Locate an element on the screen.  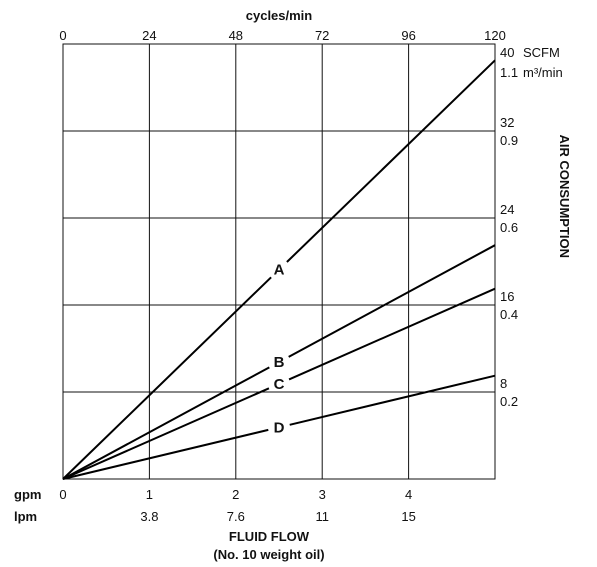
scfm-unit-label: SCFM is located at coordinates (541, 52).